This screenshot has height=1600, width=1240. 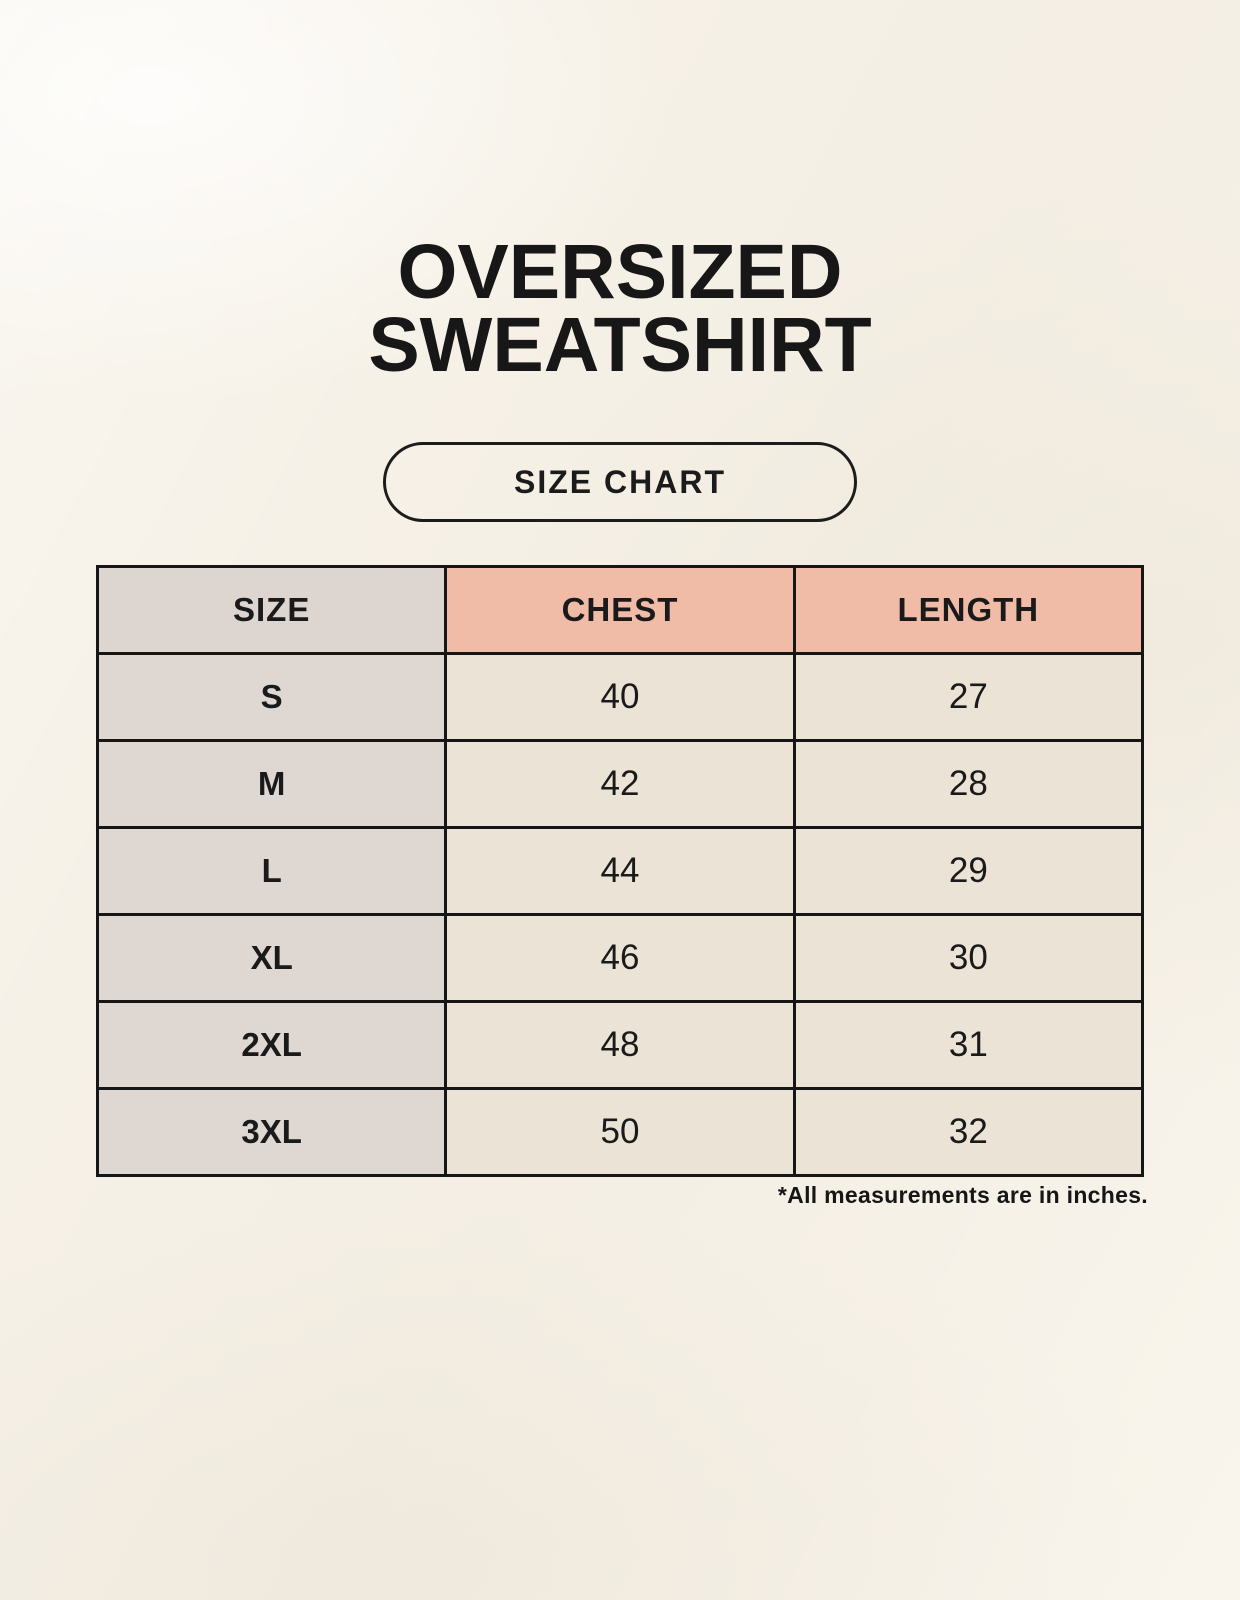 I want to click on chest-cell: 46, so click(x=620, y=958).